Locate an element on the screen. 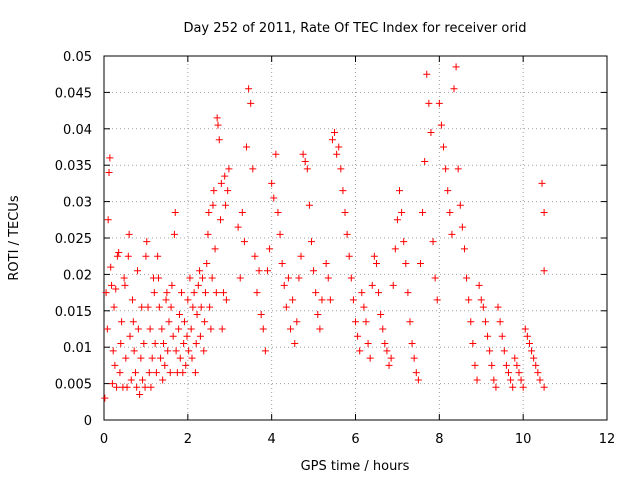 This screenshot has width=640, height=480. y-tick-label: 0.005 is located at coordinates (73, 385).